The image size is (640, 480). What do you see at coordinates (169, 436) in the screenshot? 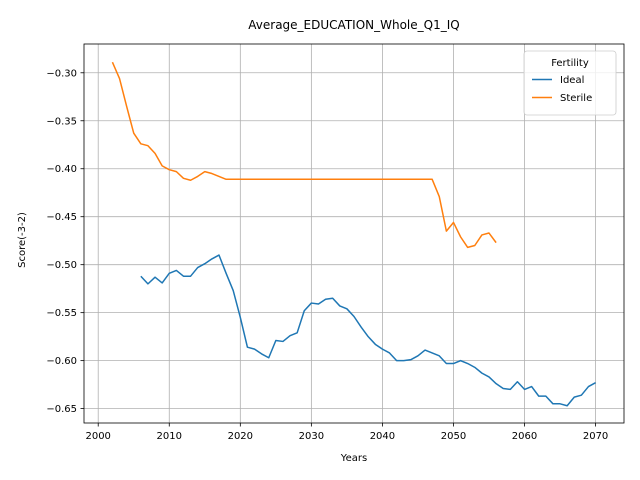
I see `x-tick-label: 2010` at bounding box center [169, 436].